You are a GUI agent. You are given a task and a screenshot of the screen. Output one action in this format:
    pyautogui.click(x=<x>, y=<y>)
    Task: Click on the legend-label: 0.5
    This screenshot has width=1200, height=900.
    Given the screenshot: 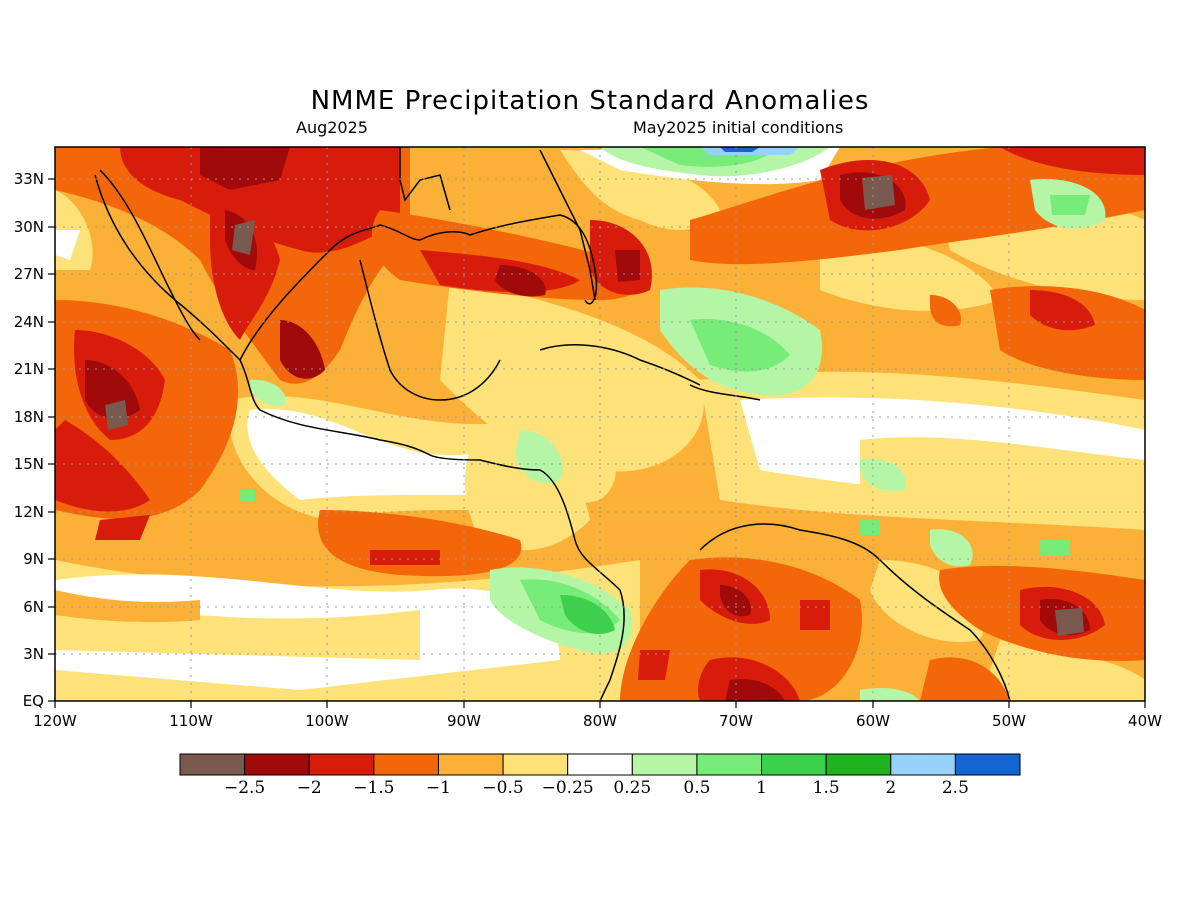 What is the action you would take?
    pyautogui.click(x=696, y=788)
    